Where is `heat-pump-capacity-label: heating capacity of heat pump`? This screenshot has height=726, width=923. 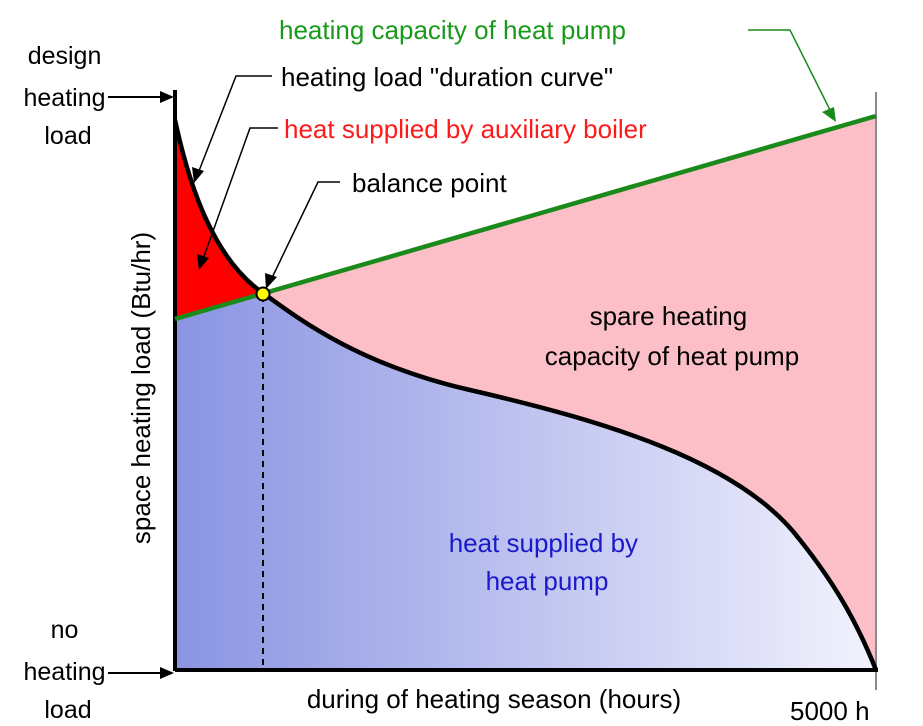
heat-pump-capacity-label: heating capacity of heat pump is located at coordinates (452, 30).